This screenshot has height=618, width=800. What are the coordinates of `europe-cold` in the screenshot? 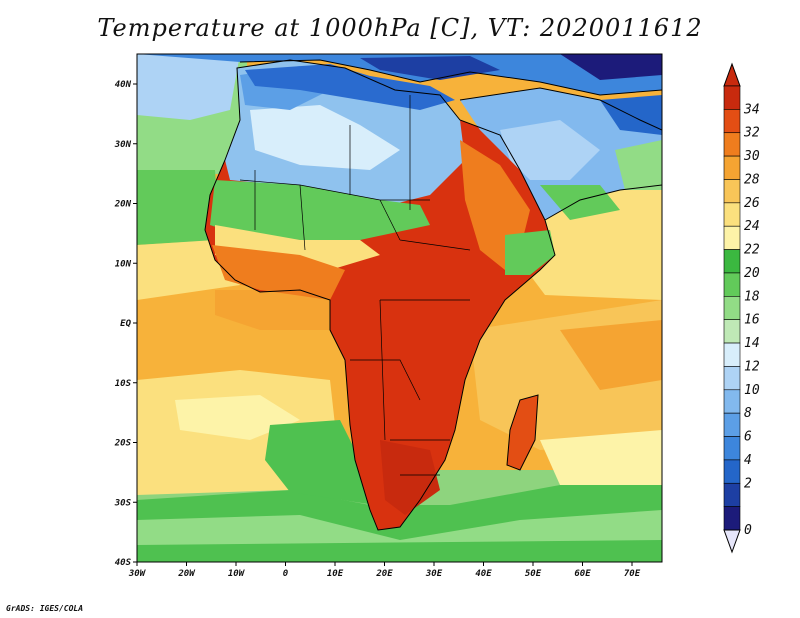 It's located at (399, 74).